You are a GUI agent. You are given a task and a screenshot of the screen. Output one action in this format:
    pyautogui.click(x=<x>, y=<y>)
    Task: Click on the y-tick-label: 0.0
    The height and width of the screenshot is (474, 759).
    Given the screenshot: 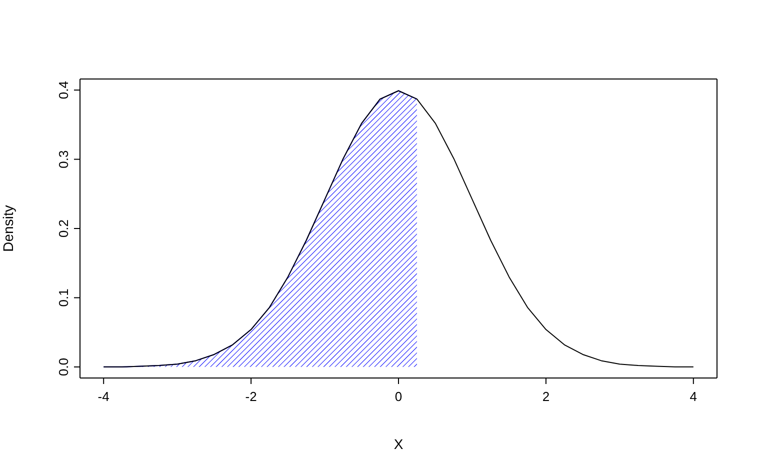 What is the action you would take?
    pyautogui.click(x=63, y=367)
    